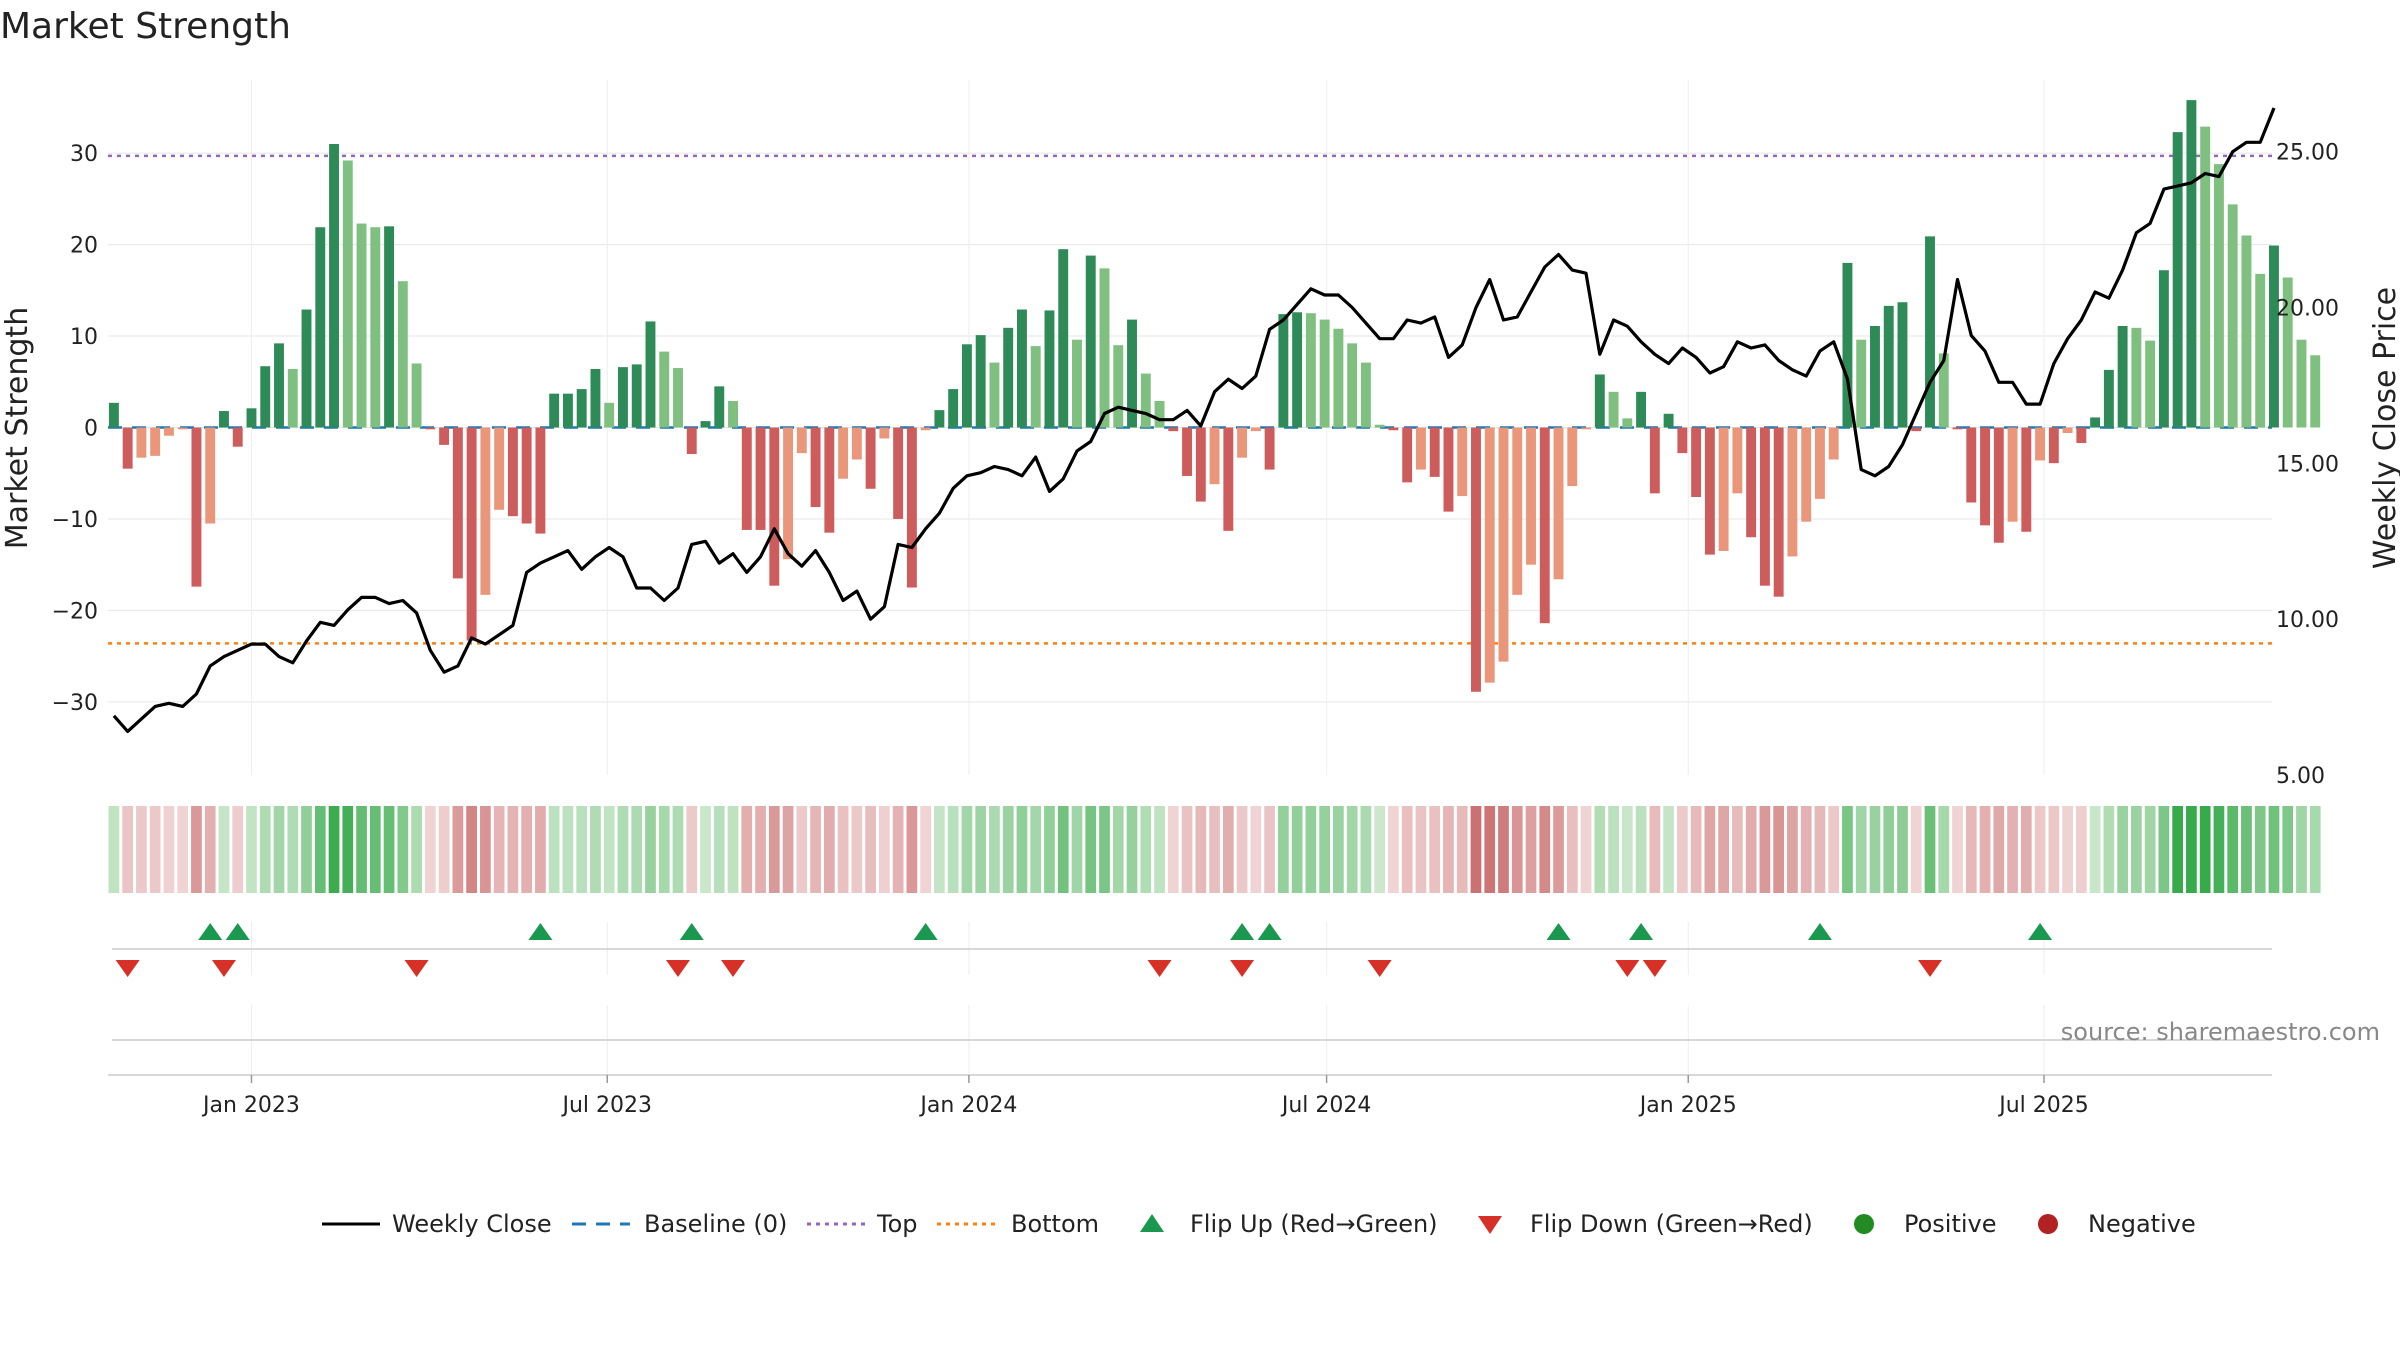  Describe the element at coordinates (84, 246) in the screenshot. I see `y-left-tick-label: 20` at that location.